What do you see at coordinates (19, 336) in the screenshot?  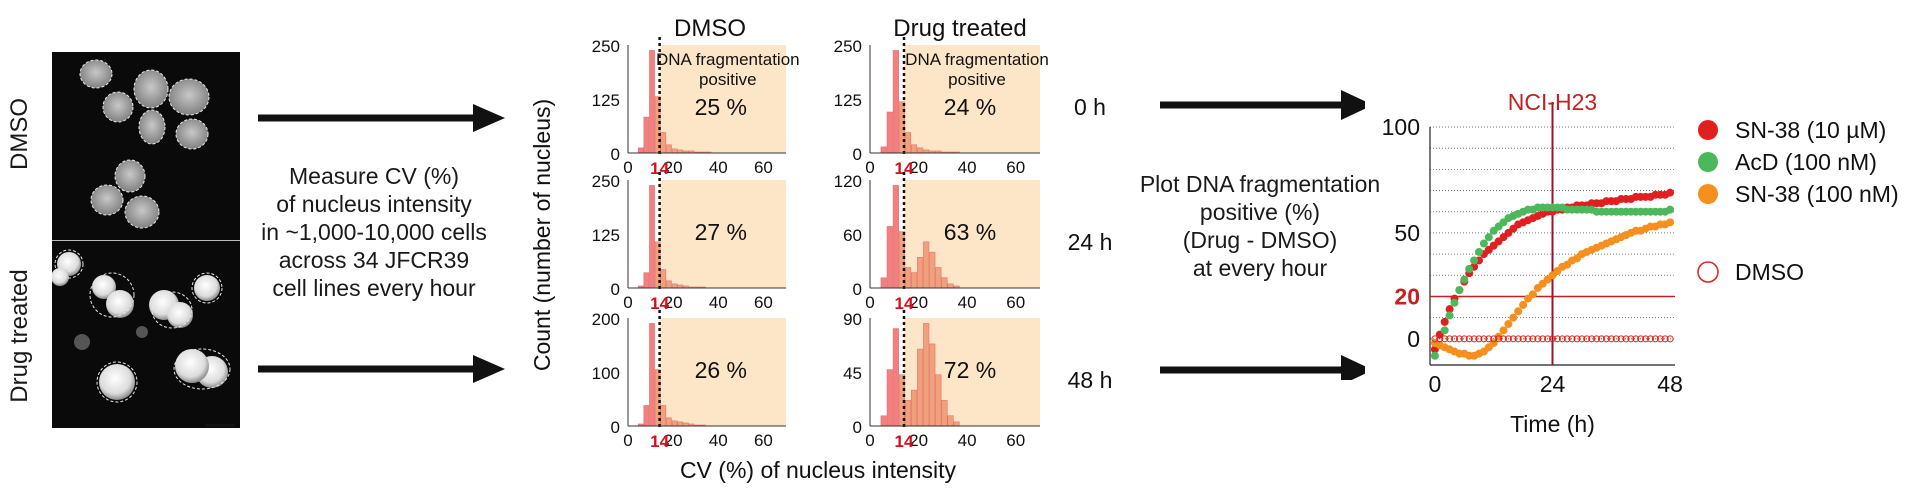 I see `drug-image-label: Drug treated` at bounding box center [19, 336].